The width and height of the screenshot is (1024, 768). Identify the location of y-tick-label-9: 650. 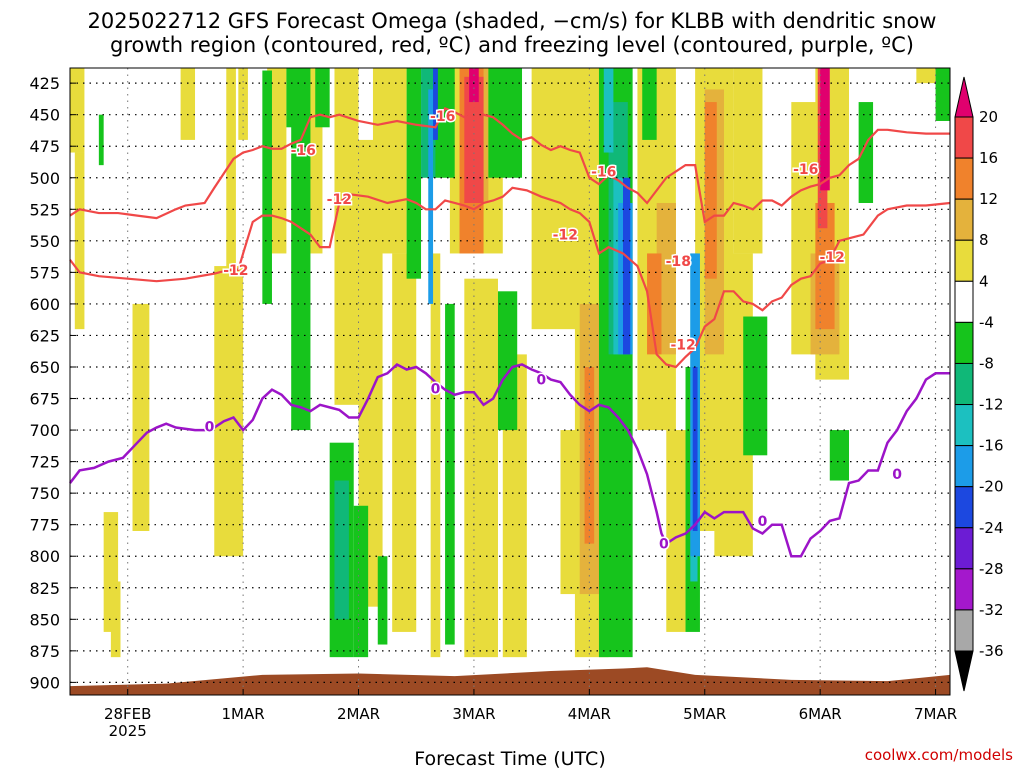
(44, 367).